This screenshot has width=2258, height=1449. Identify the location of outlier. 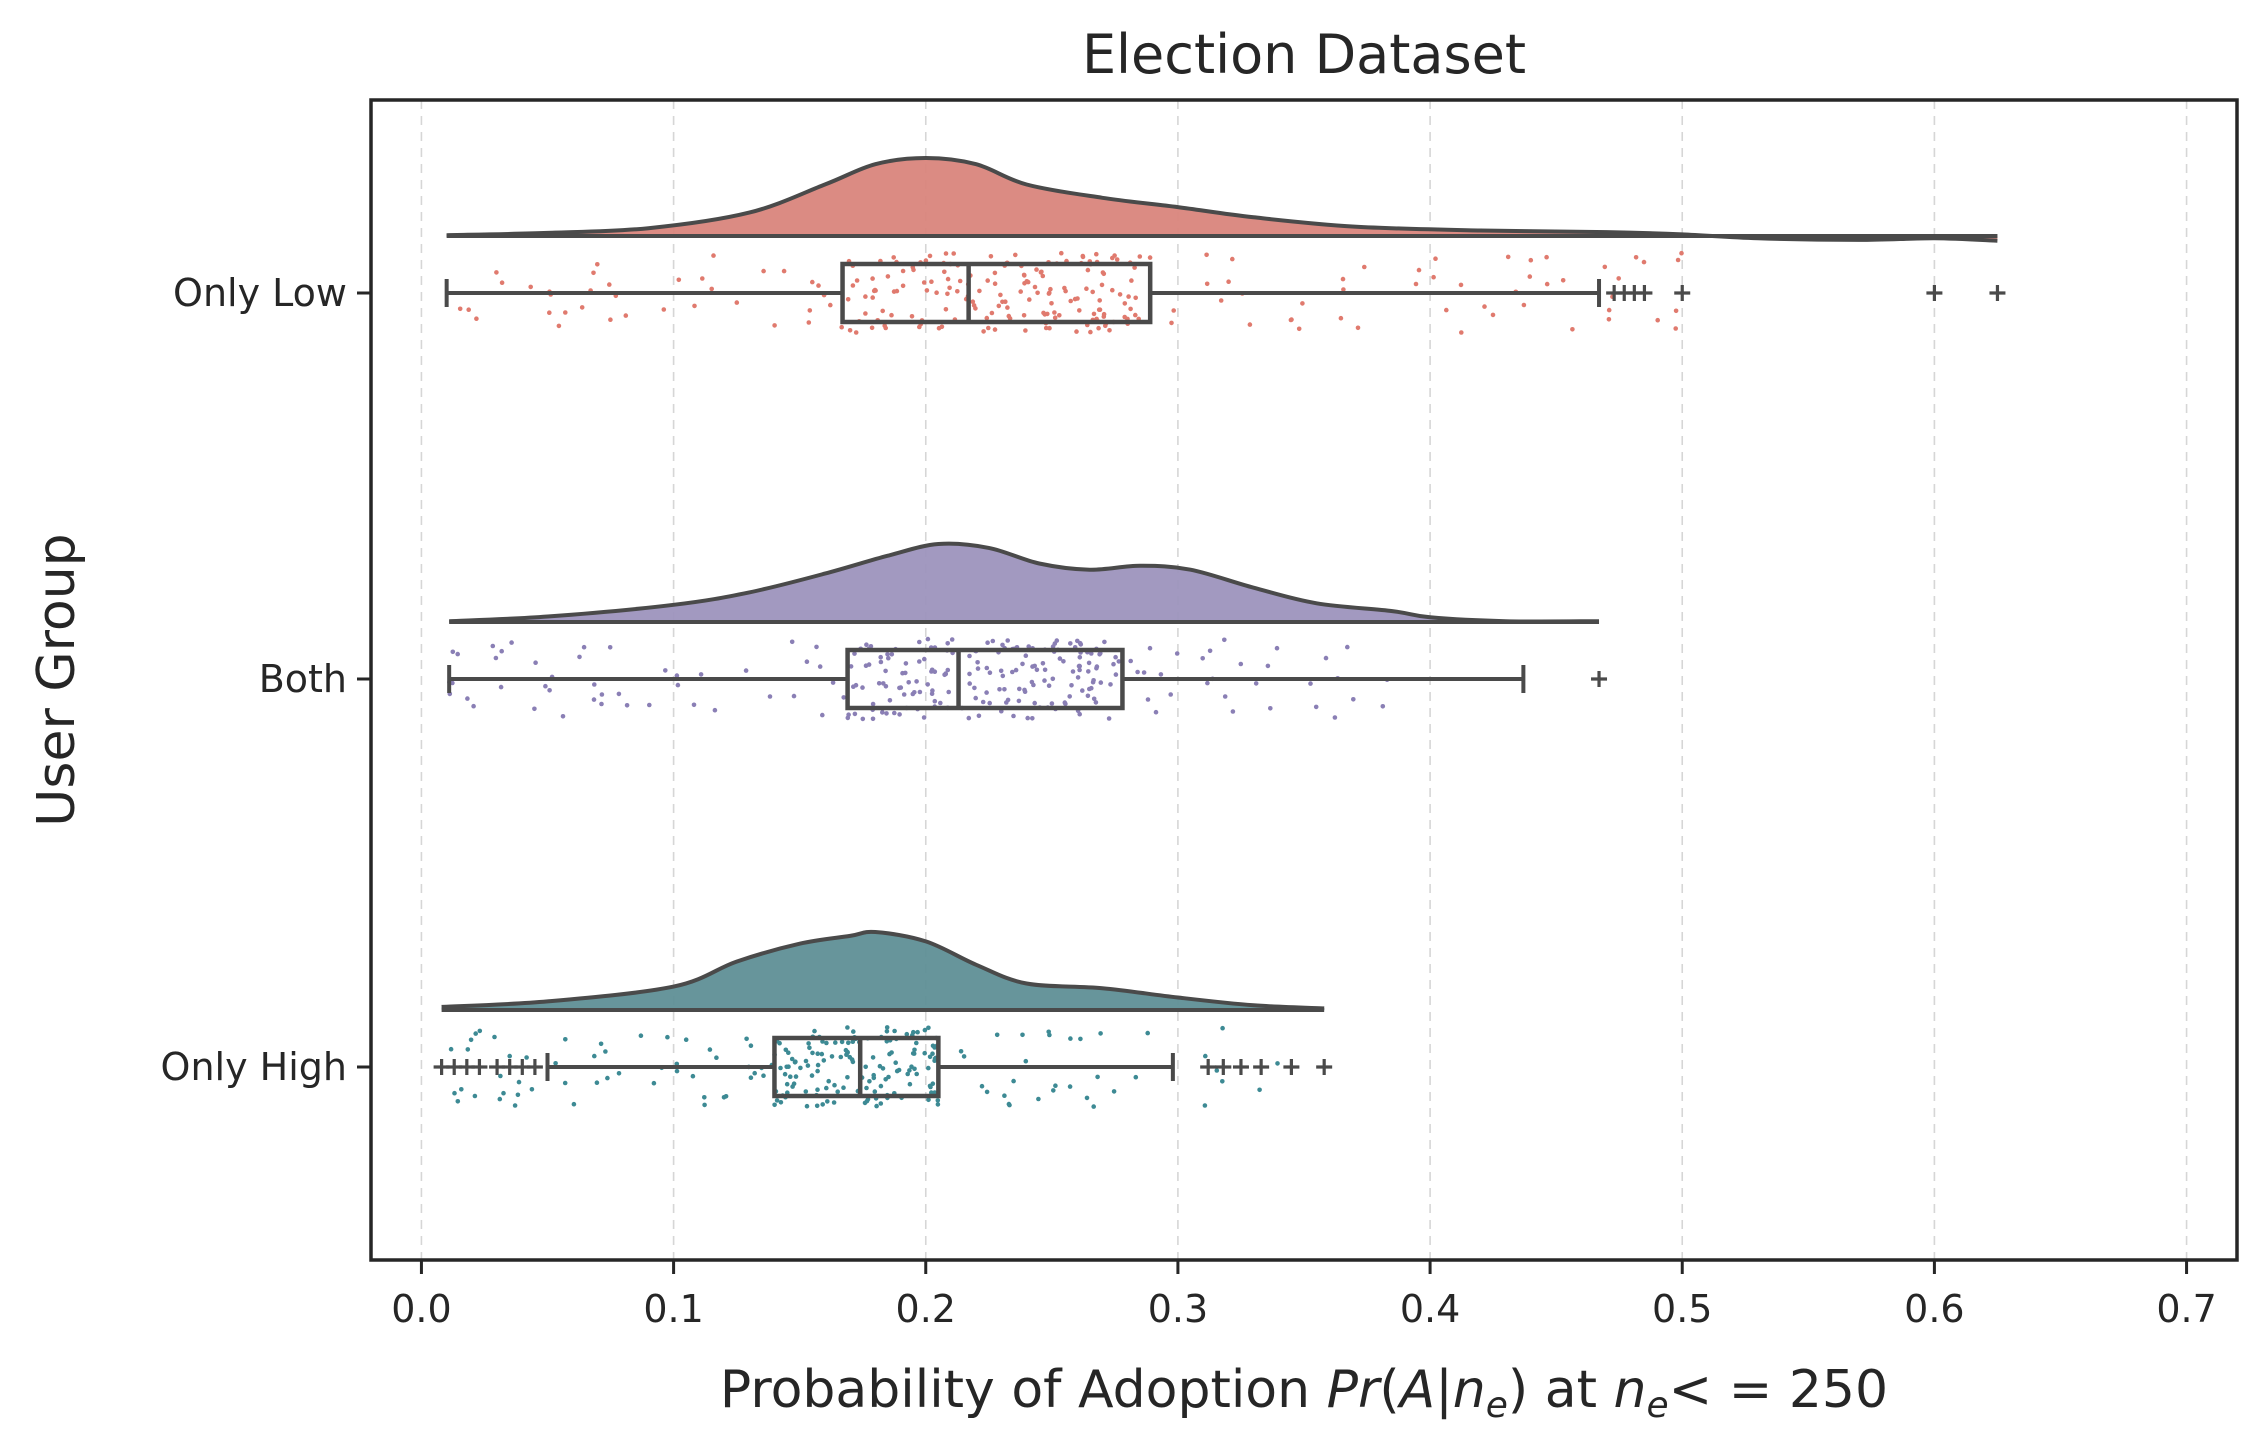
(1324, 1067).